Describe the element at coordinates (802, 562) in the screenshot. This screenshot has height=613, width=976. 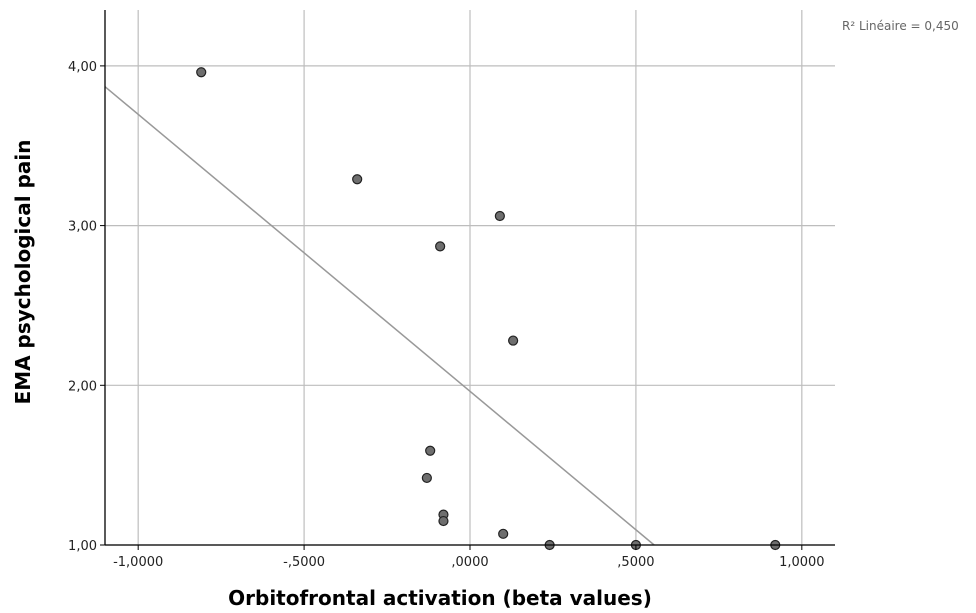
I see `x-tick-label: 1,0000` at that location.